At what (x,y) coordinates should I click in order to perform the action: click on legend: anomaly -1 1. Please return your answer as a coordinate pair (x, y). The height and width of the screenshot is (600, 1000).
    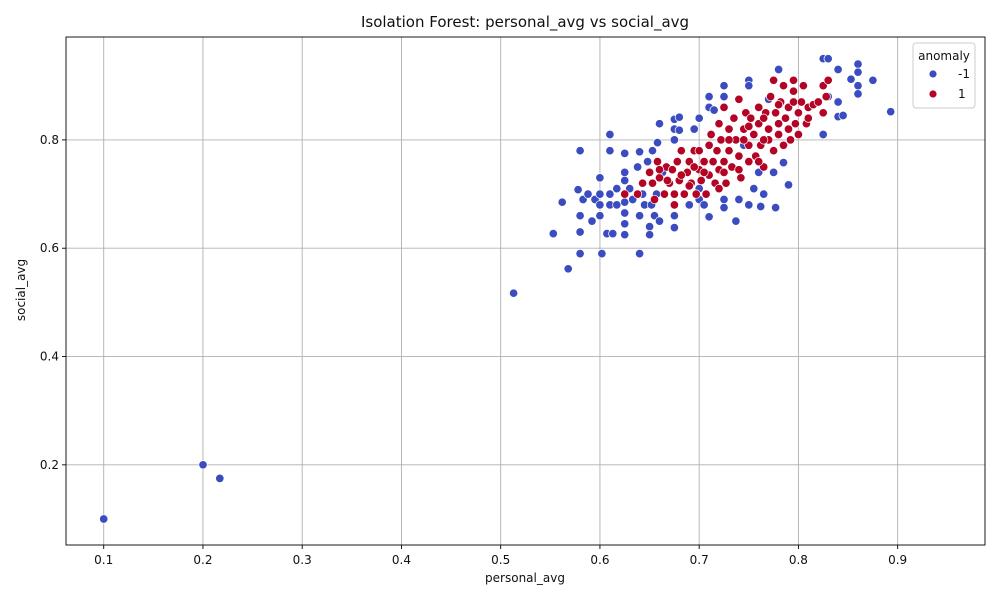
    Looking at the image, I should click on (944, 75).